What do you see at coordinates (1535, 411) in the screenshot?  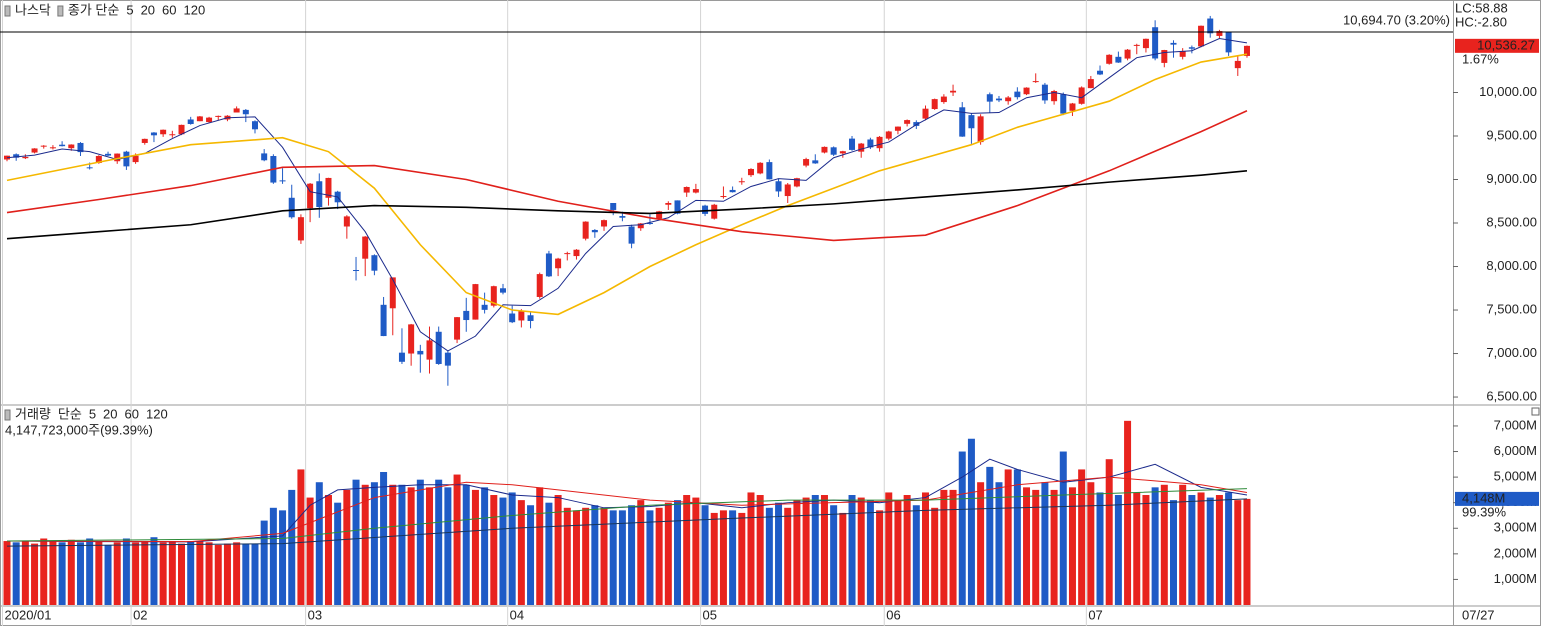 I see `pane-button` at bounding box center [1535, 411].